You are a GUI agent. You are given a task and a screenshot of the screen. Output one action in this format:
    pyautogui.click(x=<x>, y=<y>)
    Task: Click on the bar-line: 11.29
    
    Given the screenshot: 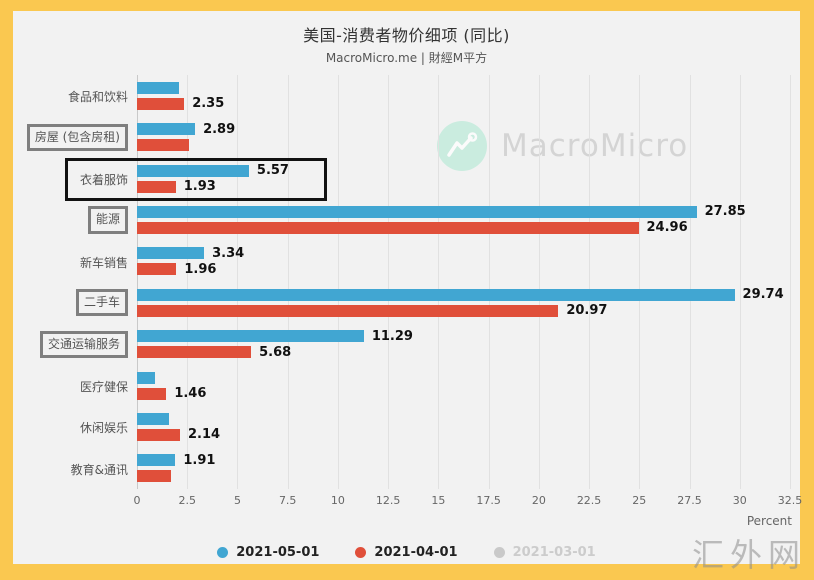 What is the action you would take?
    pyautogui.click(x=463, y=336)
    